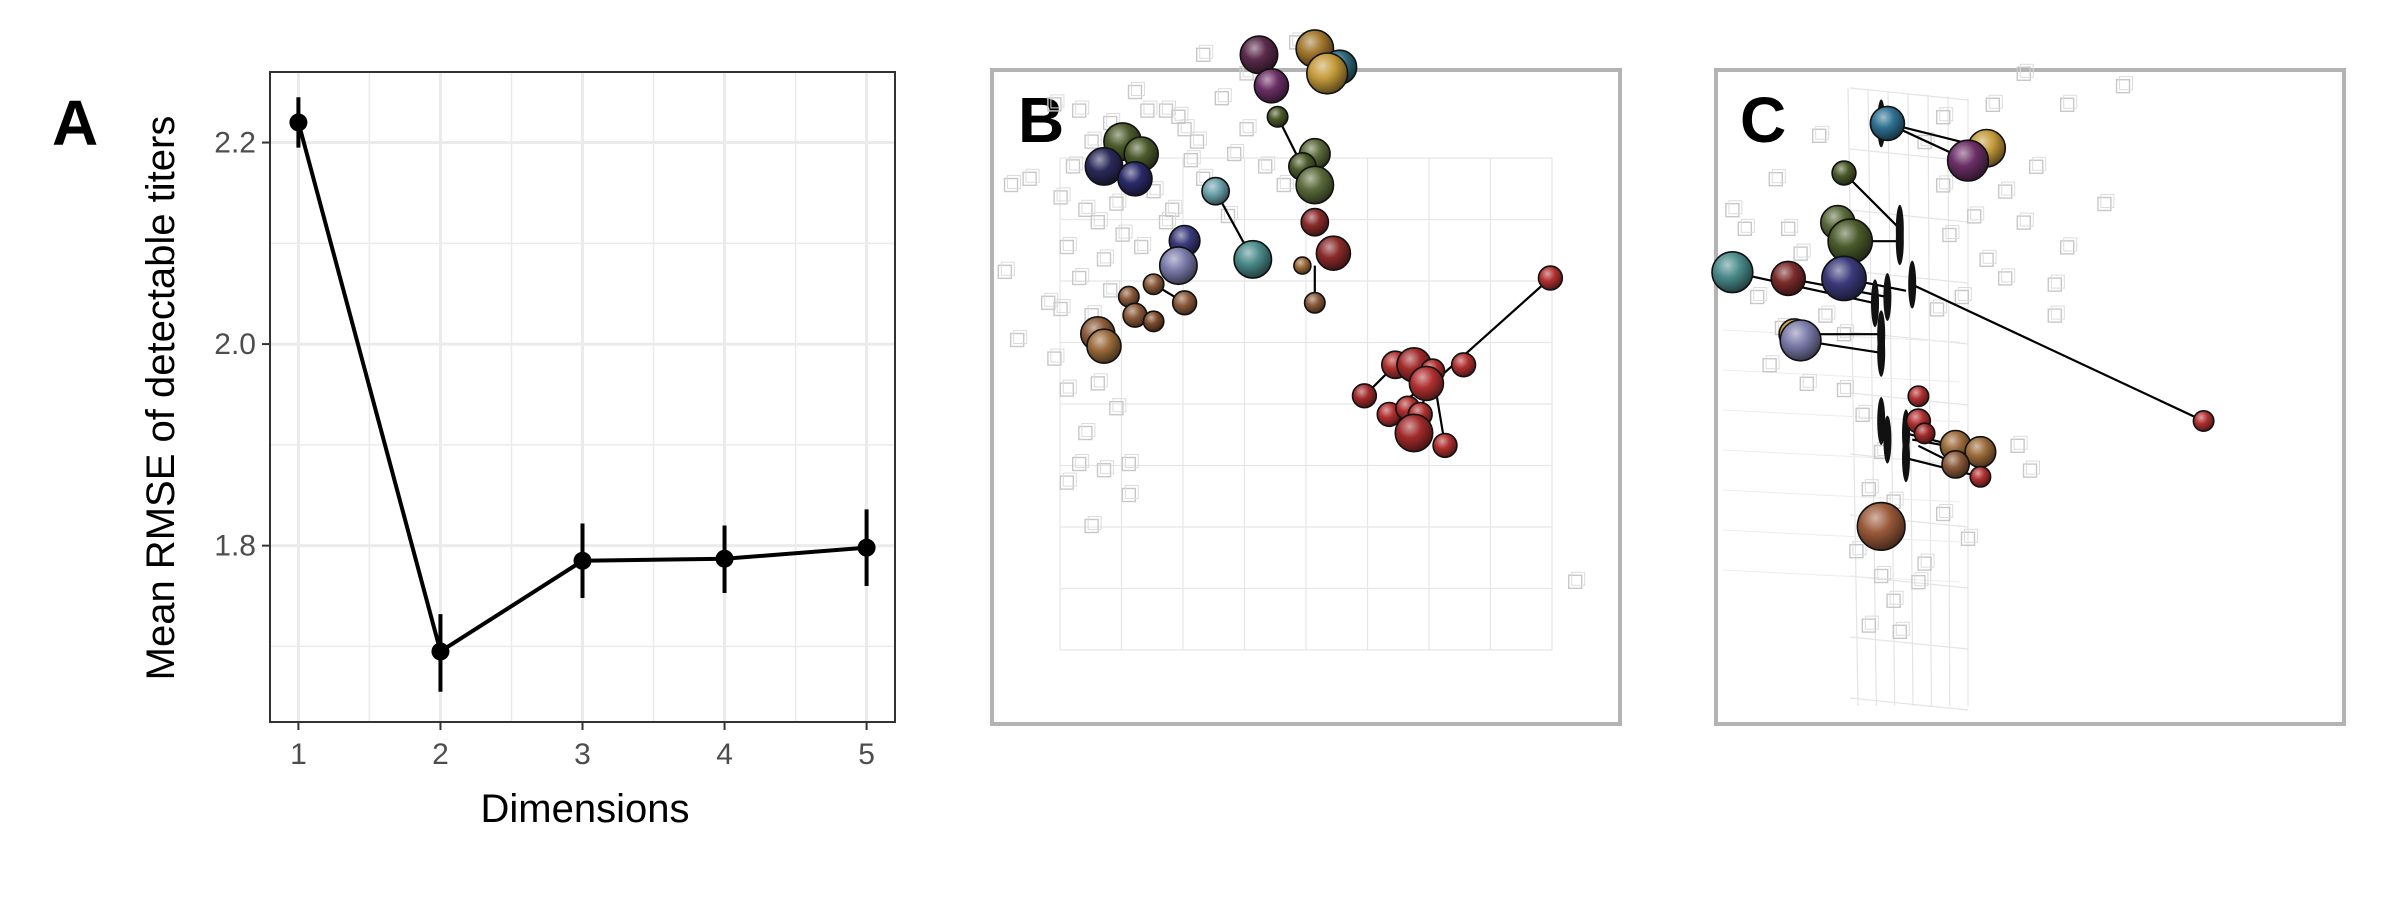 The height and width of the screenshot is (900, 2400). Describe the element at coordinates (1894, 325) in the screenshot. I see `panel-c-discs` at that location.